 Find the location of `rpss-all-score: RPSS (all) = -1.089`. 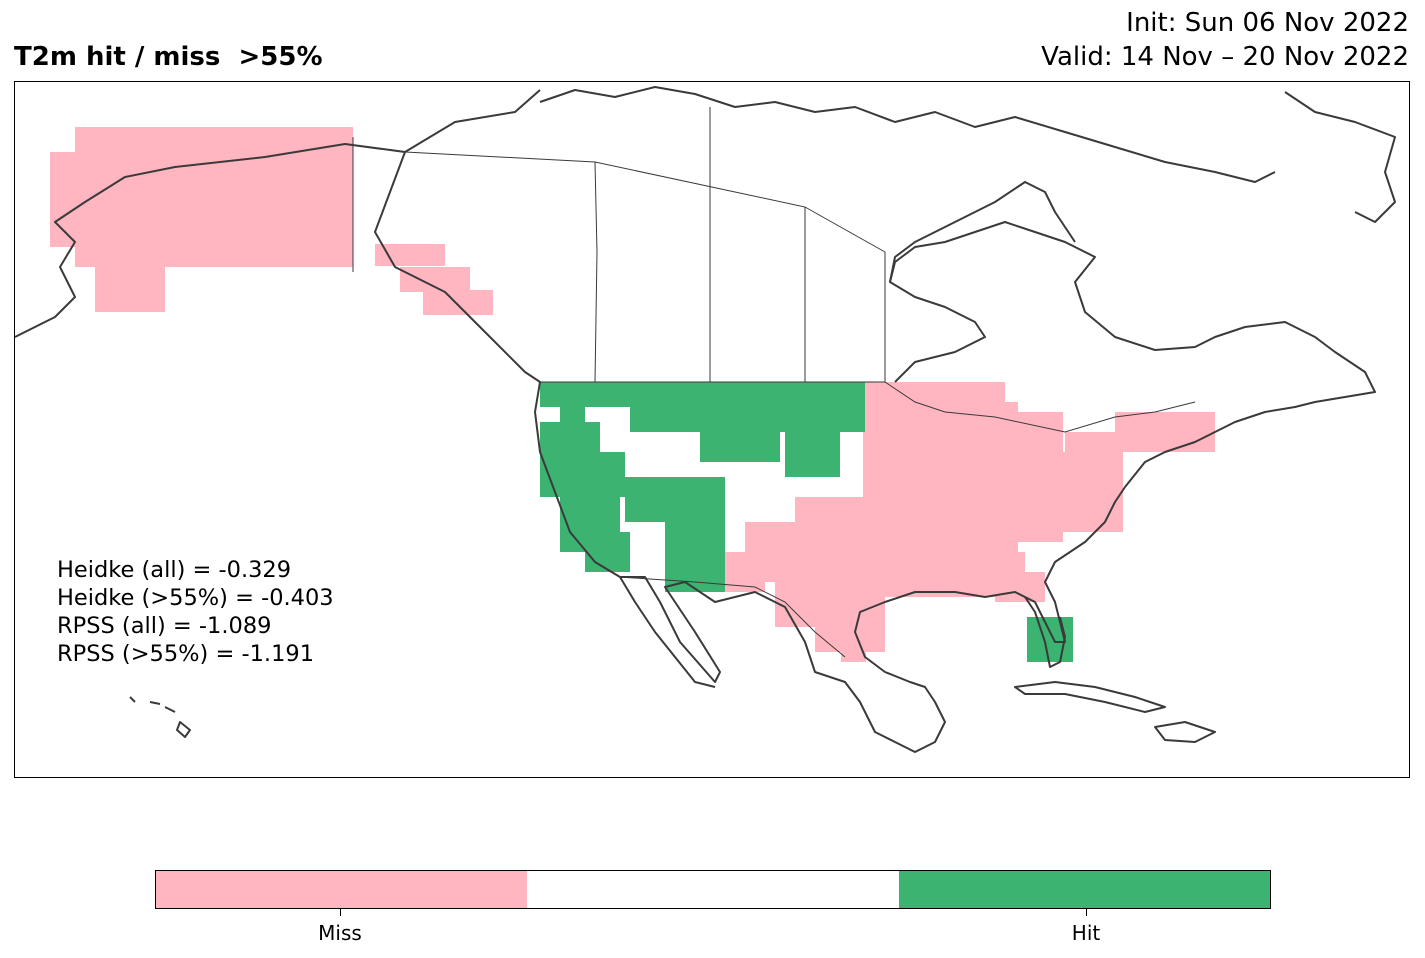

rpss-all-score: RPSS (all) = -1.089 is located at coordinates (164, 626).